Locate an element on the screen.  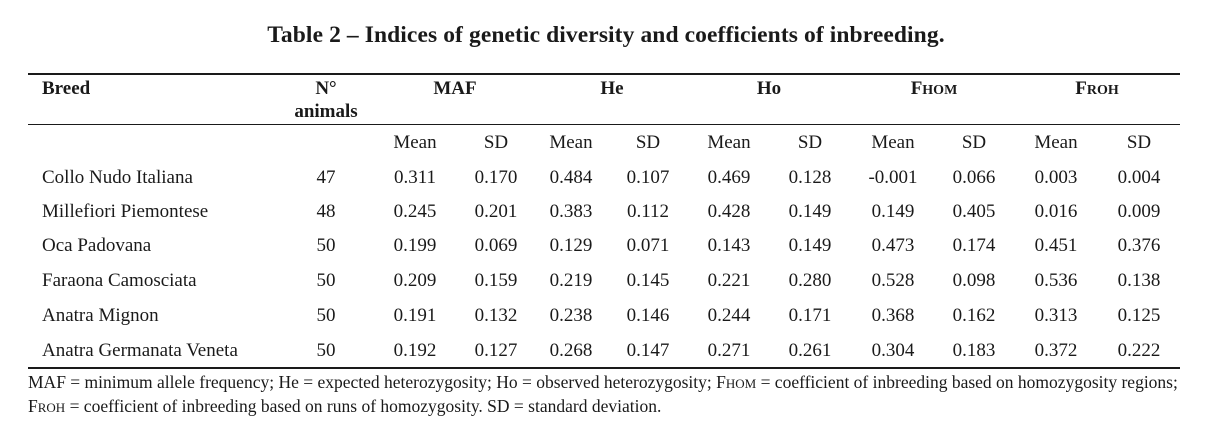
cell-value: 0.469 is located at coordinates (729, 177).